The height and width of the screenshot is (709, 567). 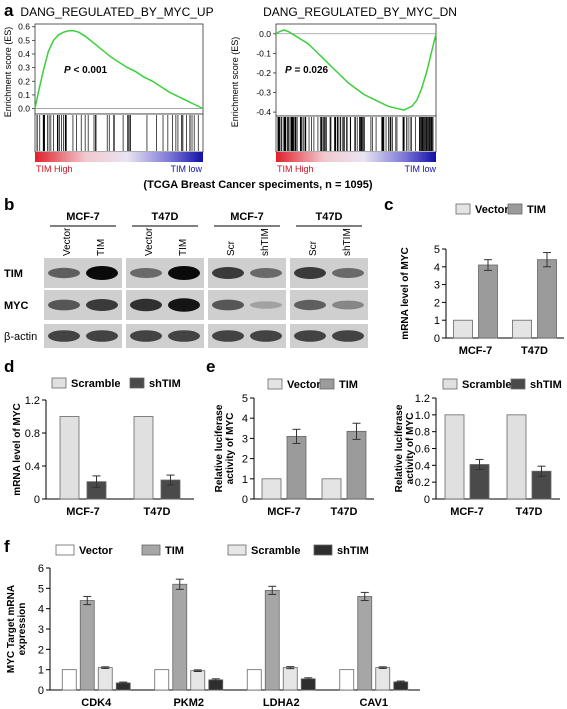 I want to click on gsea-ylabel: Enrichment score (ES), so click(x=235, y=82).